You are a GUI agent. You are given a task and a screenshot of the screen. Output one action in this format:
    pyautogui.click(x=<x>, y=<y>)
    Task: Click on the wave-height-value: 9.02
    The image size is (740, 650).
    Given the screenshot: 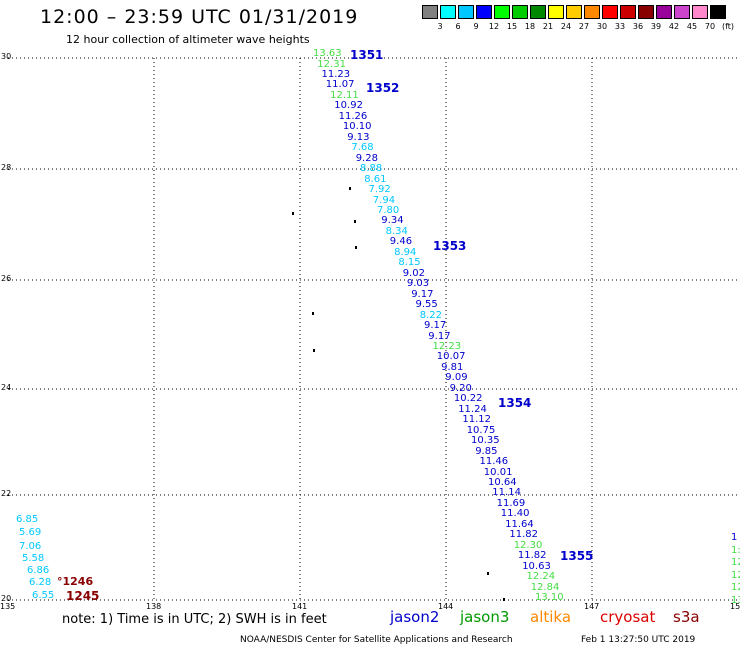 What is the action you would take?
    pyautogui.click(x=413, y=273)
    